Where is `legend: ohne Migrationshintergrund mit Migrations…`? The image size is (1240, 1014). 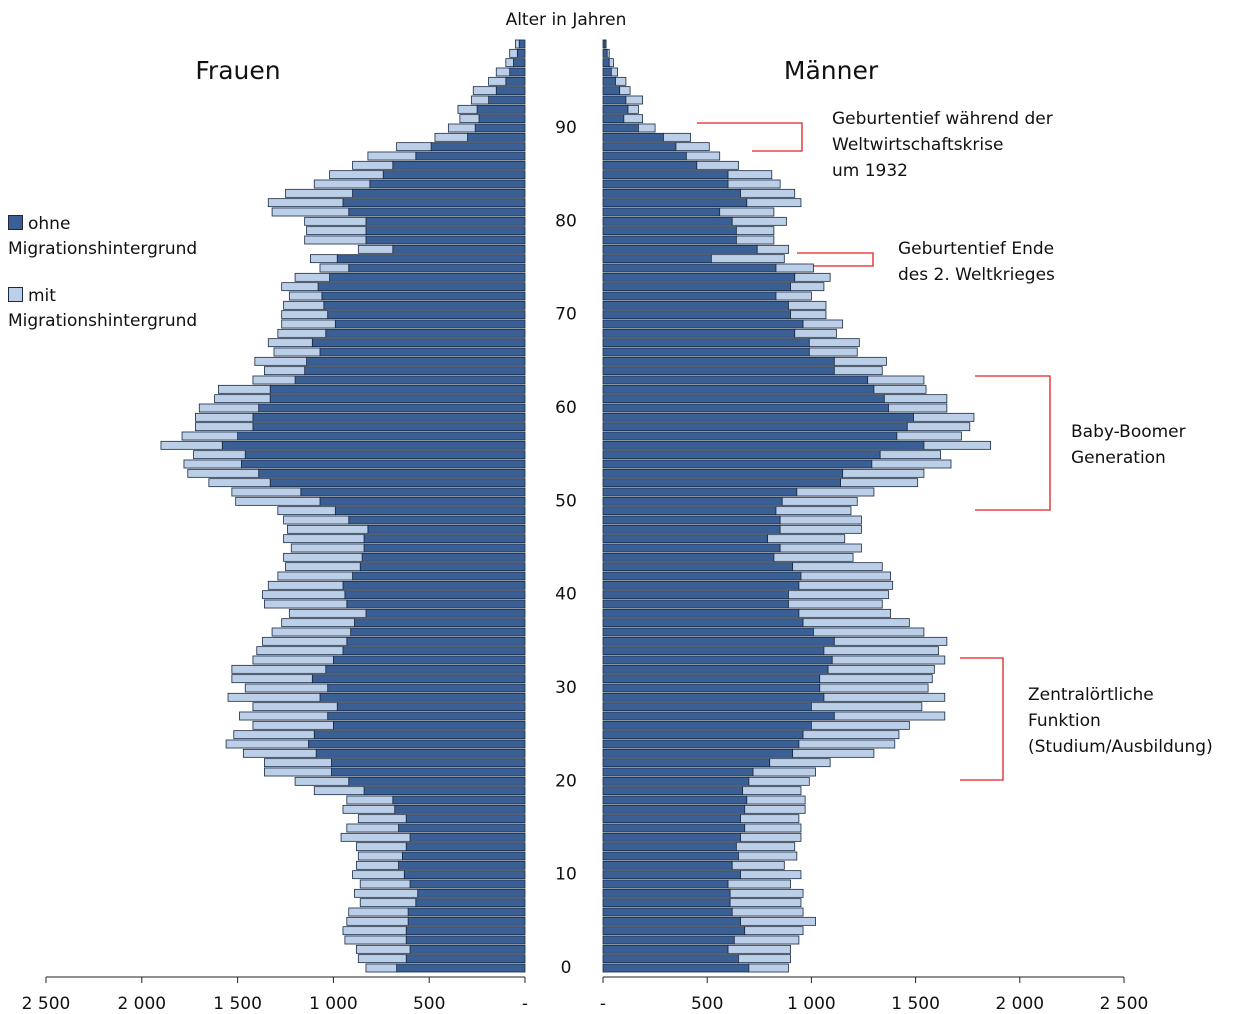
legend: ohne Migrationshintergrund mit Migrations… is located at coordinates (128, 284).